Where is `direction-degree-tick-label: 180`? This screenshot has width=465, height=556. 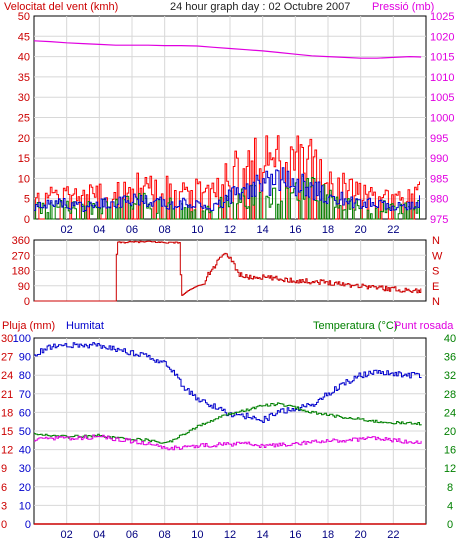
direction-degree-tick-label: 180 is located at coordinates (21, 272).